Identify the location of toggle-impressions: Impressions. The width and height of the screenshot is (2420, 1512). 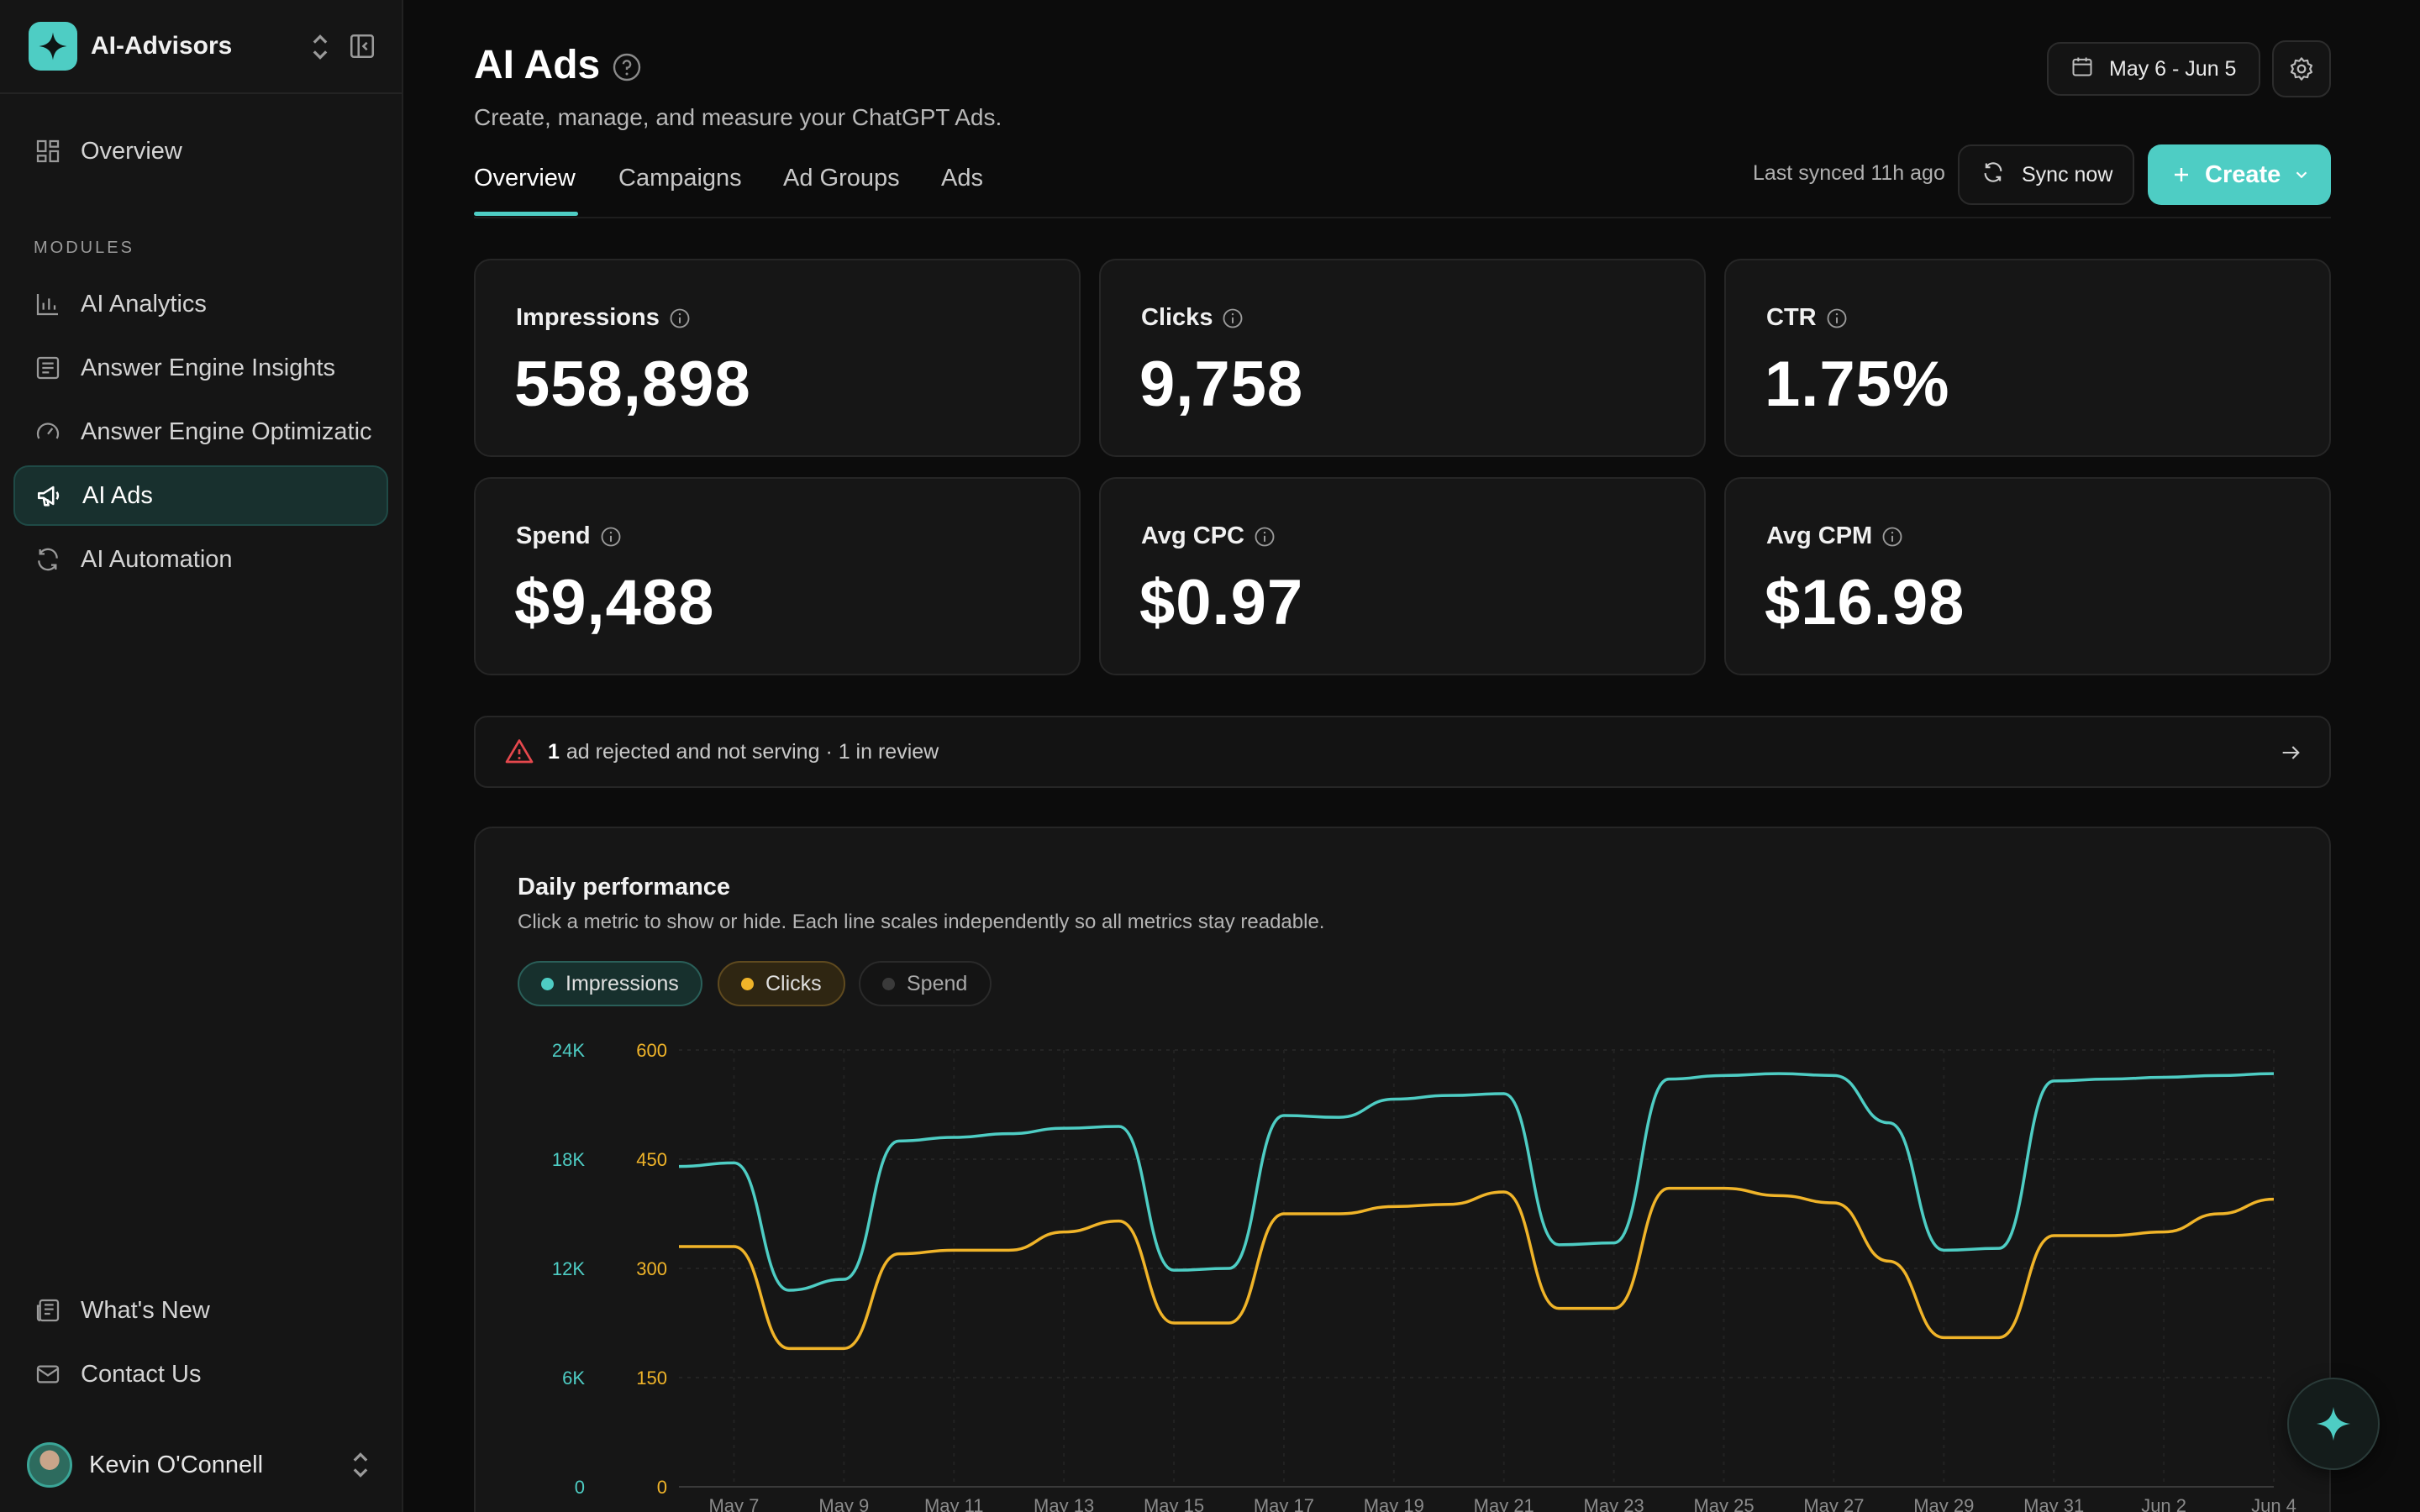
(610, 983).